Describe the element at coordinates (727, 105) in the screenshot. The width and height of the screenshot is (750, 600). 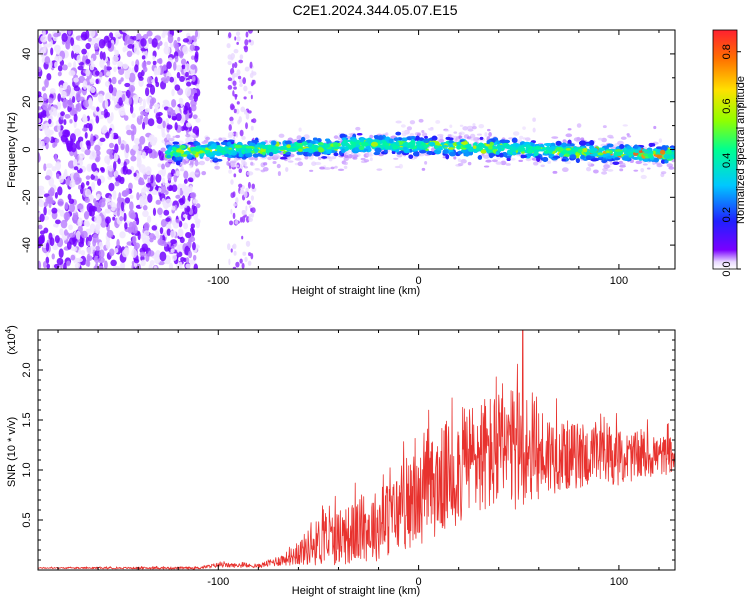
I see `colorbar-tick-label: 0.6` at that location.